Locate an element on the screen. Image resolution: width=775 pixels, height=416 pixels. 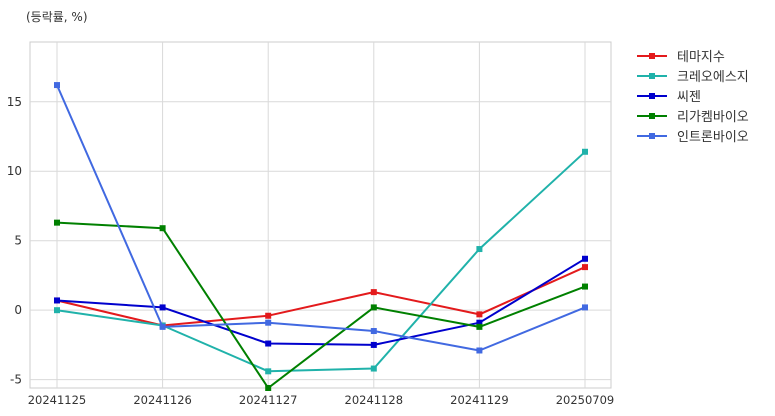
legend-item: 크레오에스지 is located at coordinates (693, 77).